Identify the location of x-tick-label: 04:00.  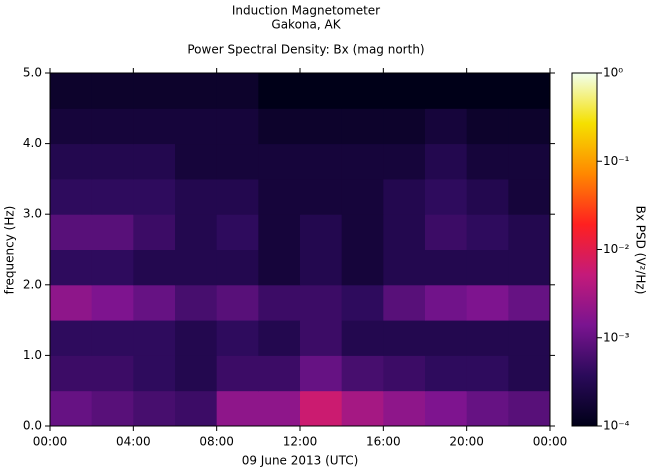
(133, 442).